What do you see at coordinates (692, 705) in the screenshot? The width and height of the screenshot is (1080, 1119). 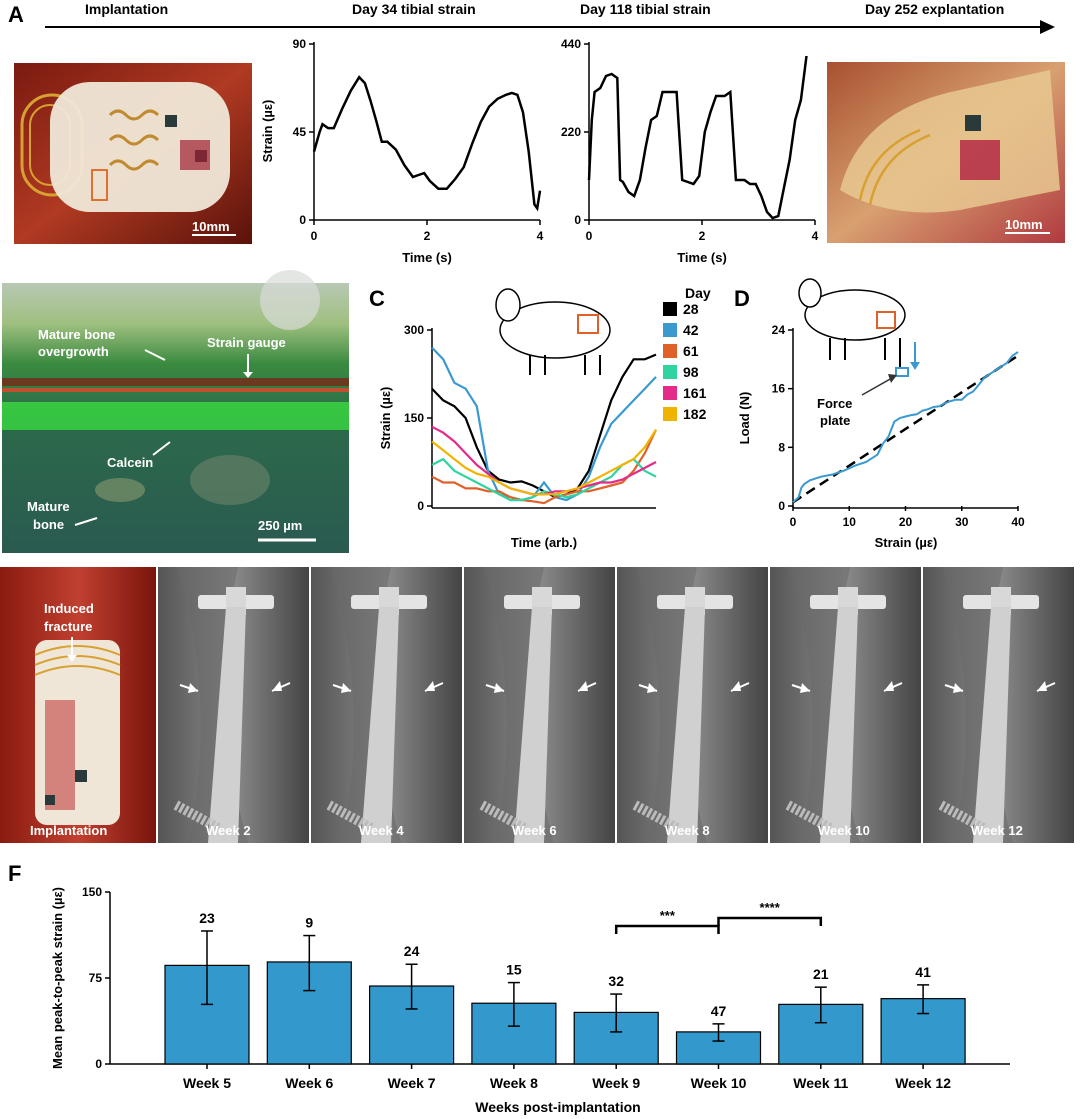 I see `xray-frame: Week 8` at bounding box center [692, 705].